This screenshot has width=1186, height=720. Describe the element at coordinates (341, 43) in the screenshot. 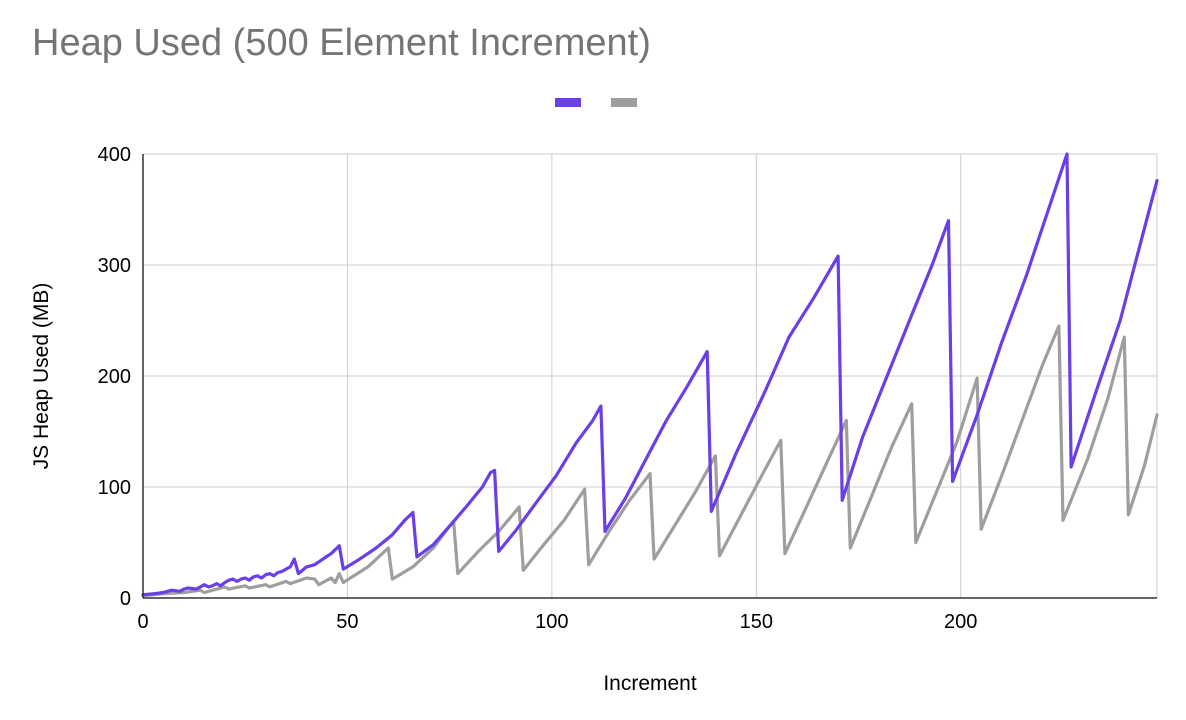

I see `chart-title: Heap Used (500 Element Increment)` at that location.